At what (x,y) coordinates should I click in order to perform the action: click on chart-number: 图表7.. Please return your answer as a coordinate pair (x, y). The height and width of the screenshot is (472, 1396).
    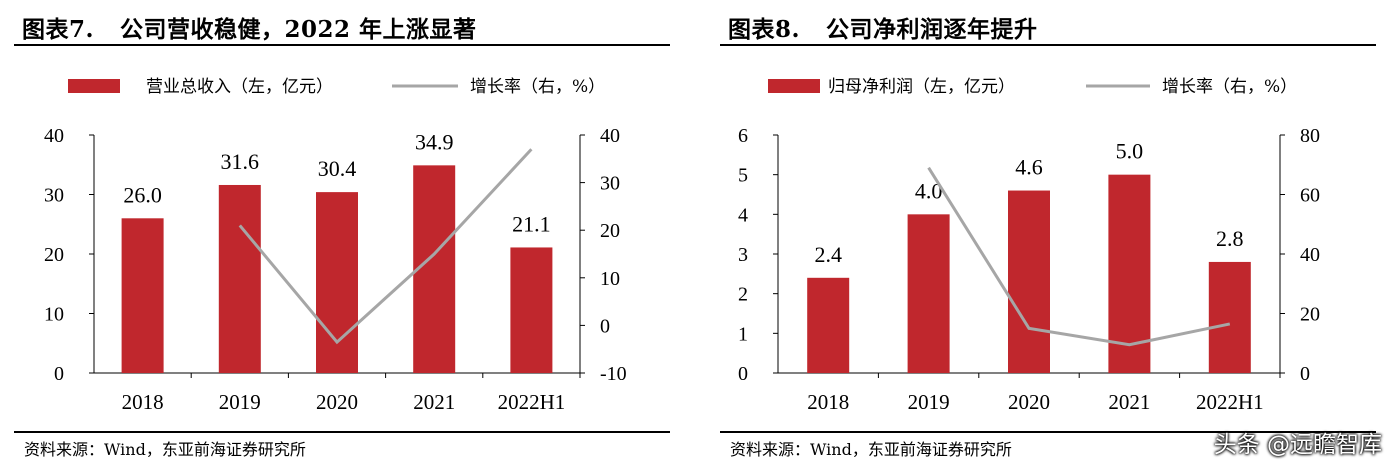
    Looking at the image, I should click on (58, 29).